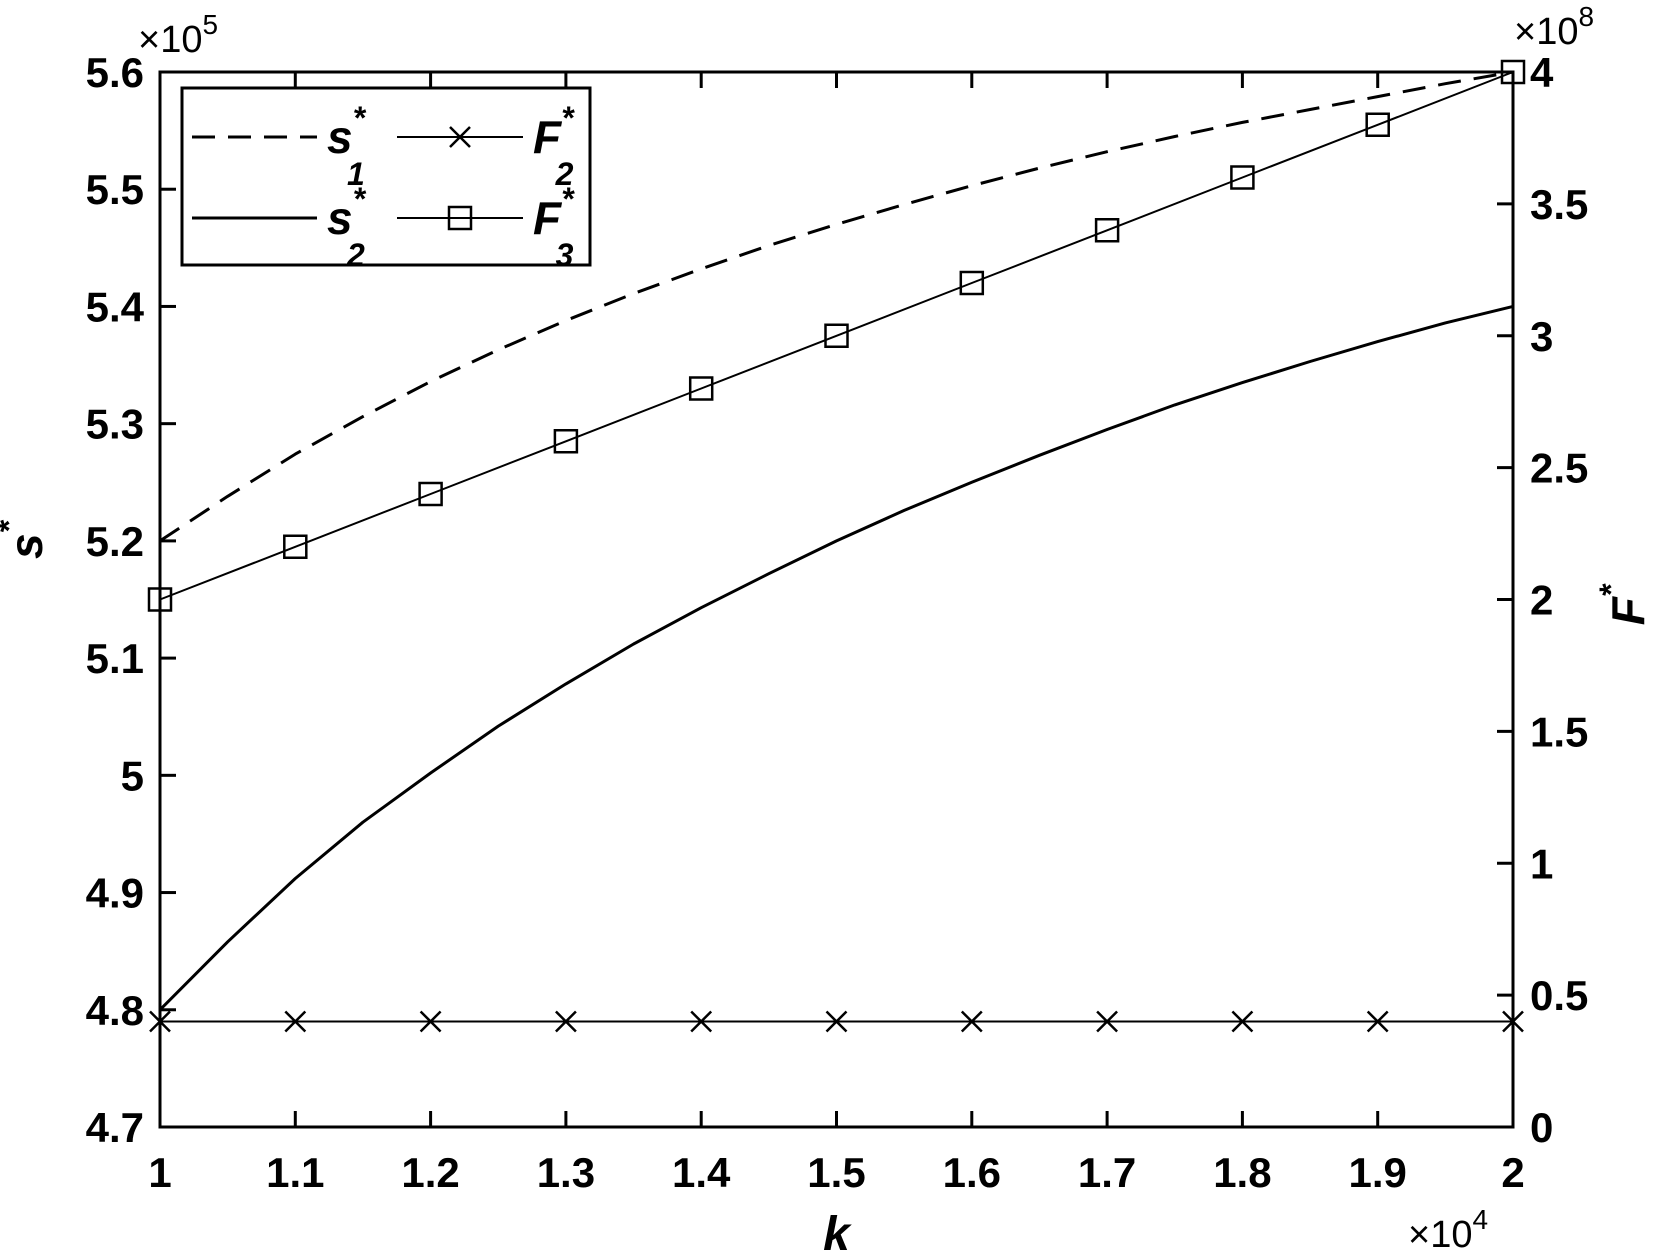 Image resolution: width=1664 pixels, height=1259 pixels. I want to click on x-tick-label: 2, so click(1512, 1172).